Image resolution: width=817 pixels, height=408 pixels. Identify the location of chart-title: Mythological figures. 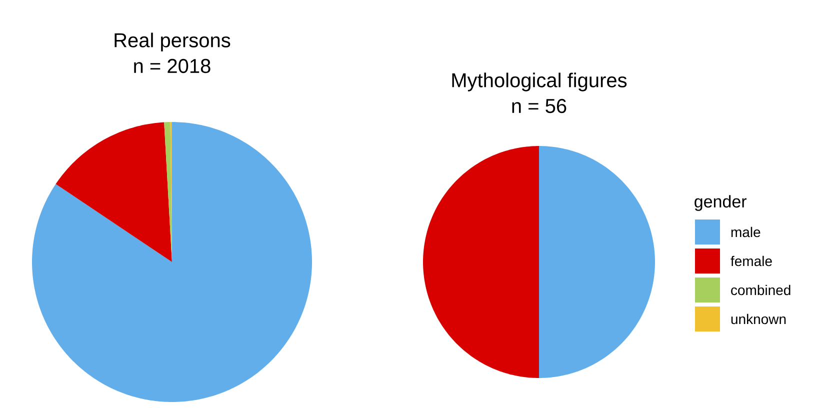
(539, 82).